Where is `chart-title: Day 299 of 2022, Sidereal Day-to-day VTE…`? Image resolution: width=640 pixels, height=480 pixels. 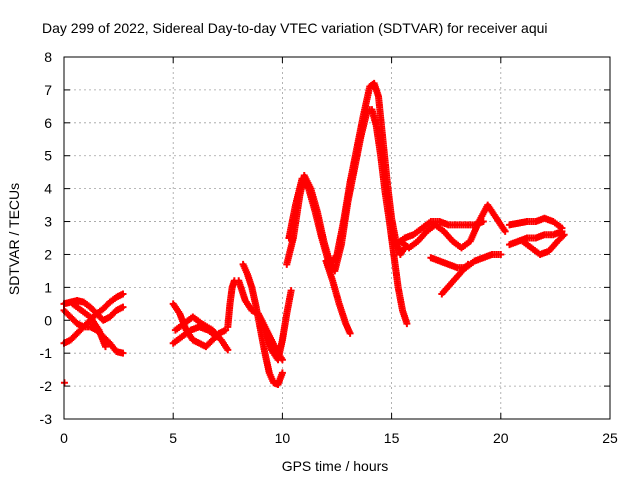
chart-title: Day 299 of 2022, Sidereal Day-to-day VTE… is located at coordinates (295, 28).